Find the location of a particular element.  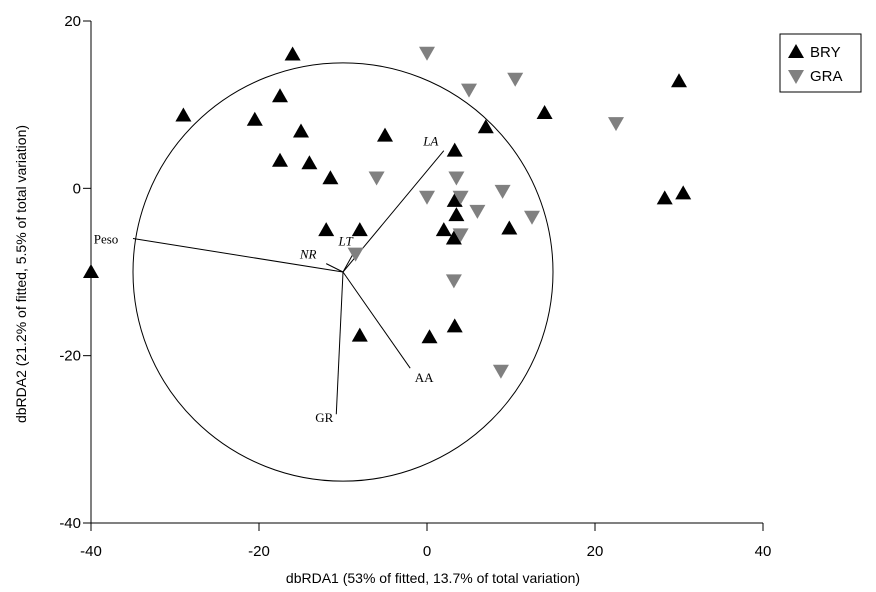

vector-label: LT is located at coordinates (345, 240).